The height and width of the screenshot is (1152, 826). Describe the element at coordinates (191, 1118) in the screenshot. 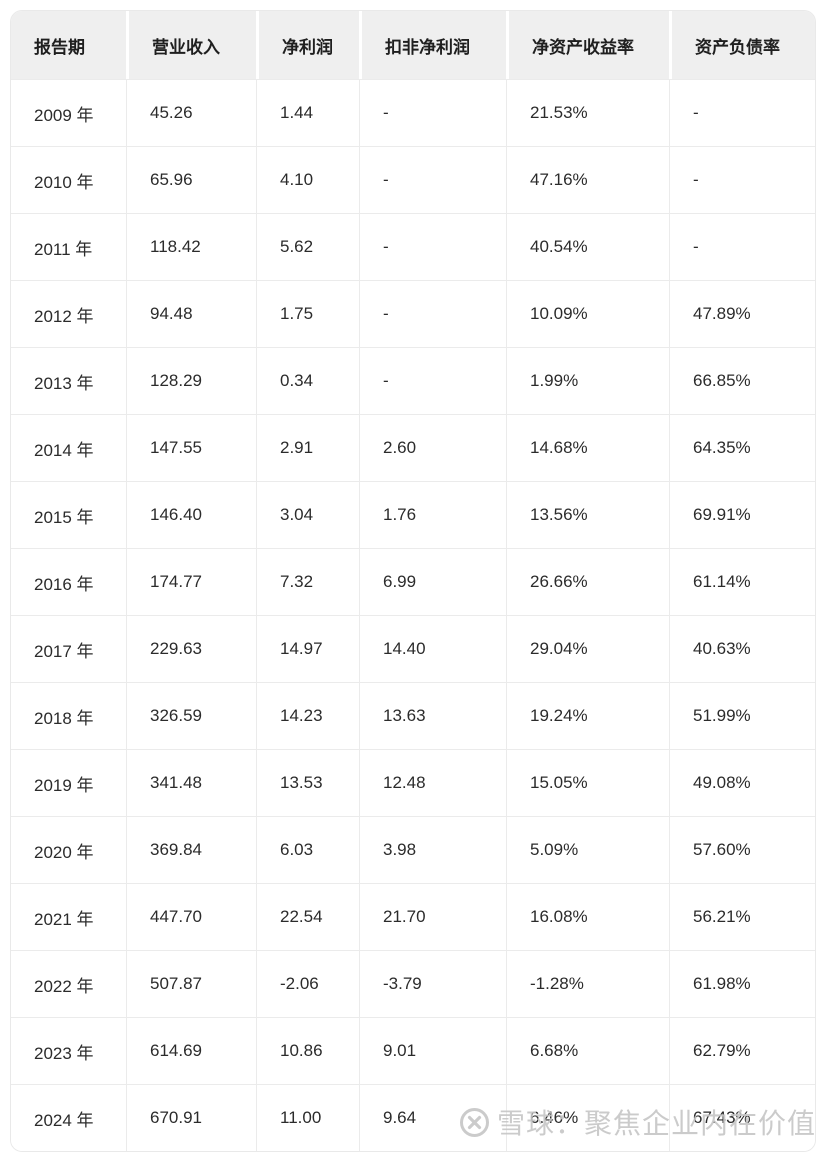

I see `table-cell-revenue: 670.91` at that location.